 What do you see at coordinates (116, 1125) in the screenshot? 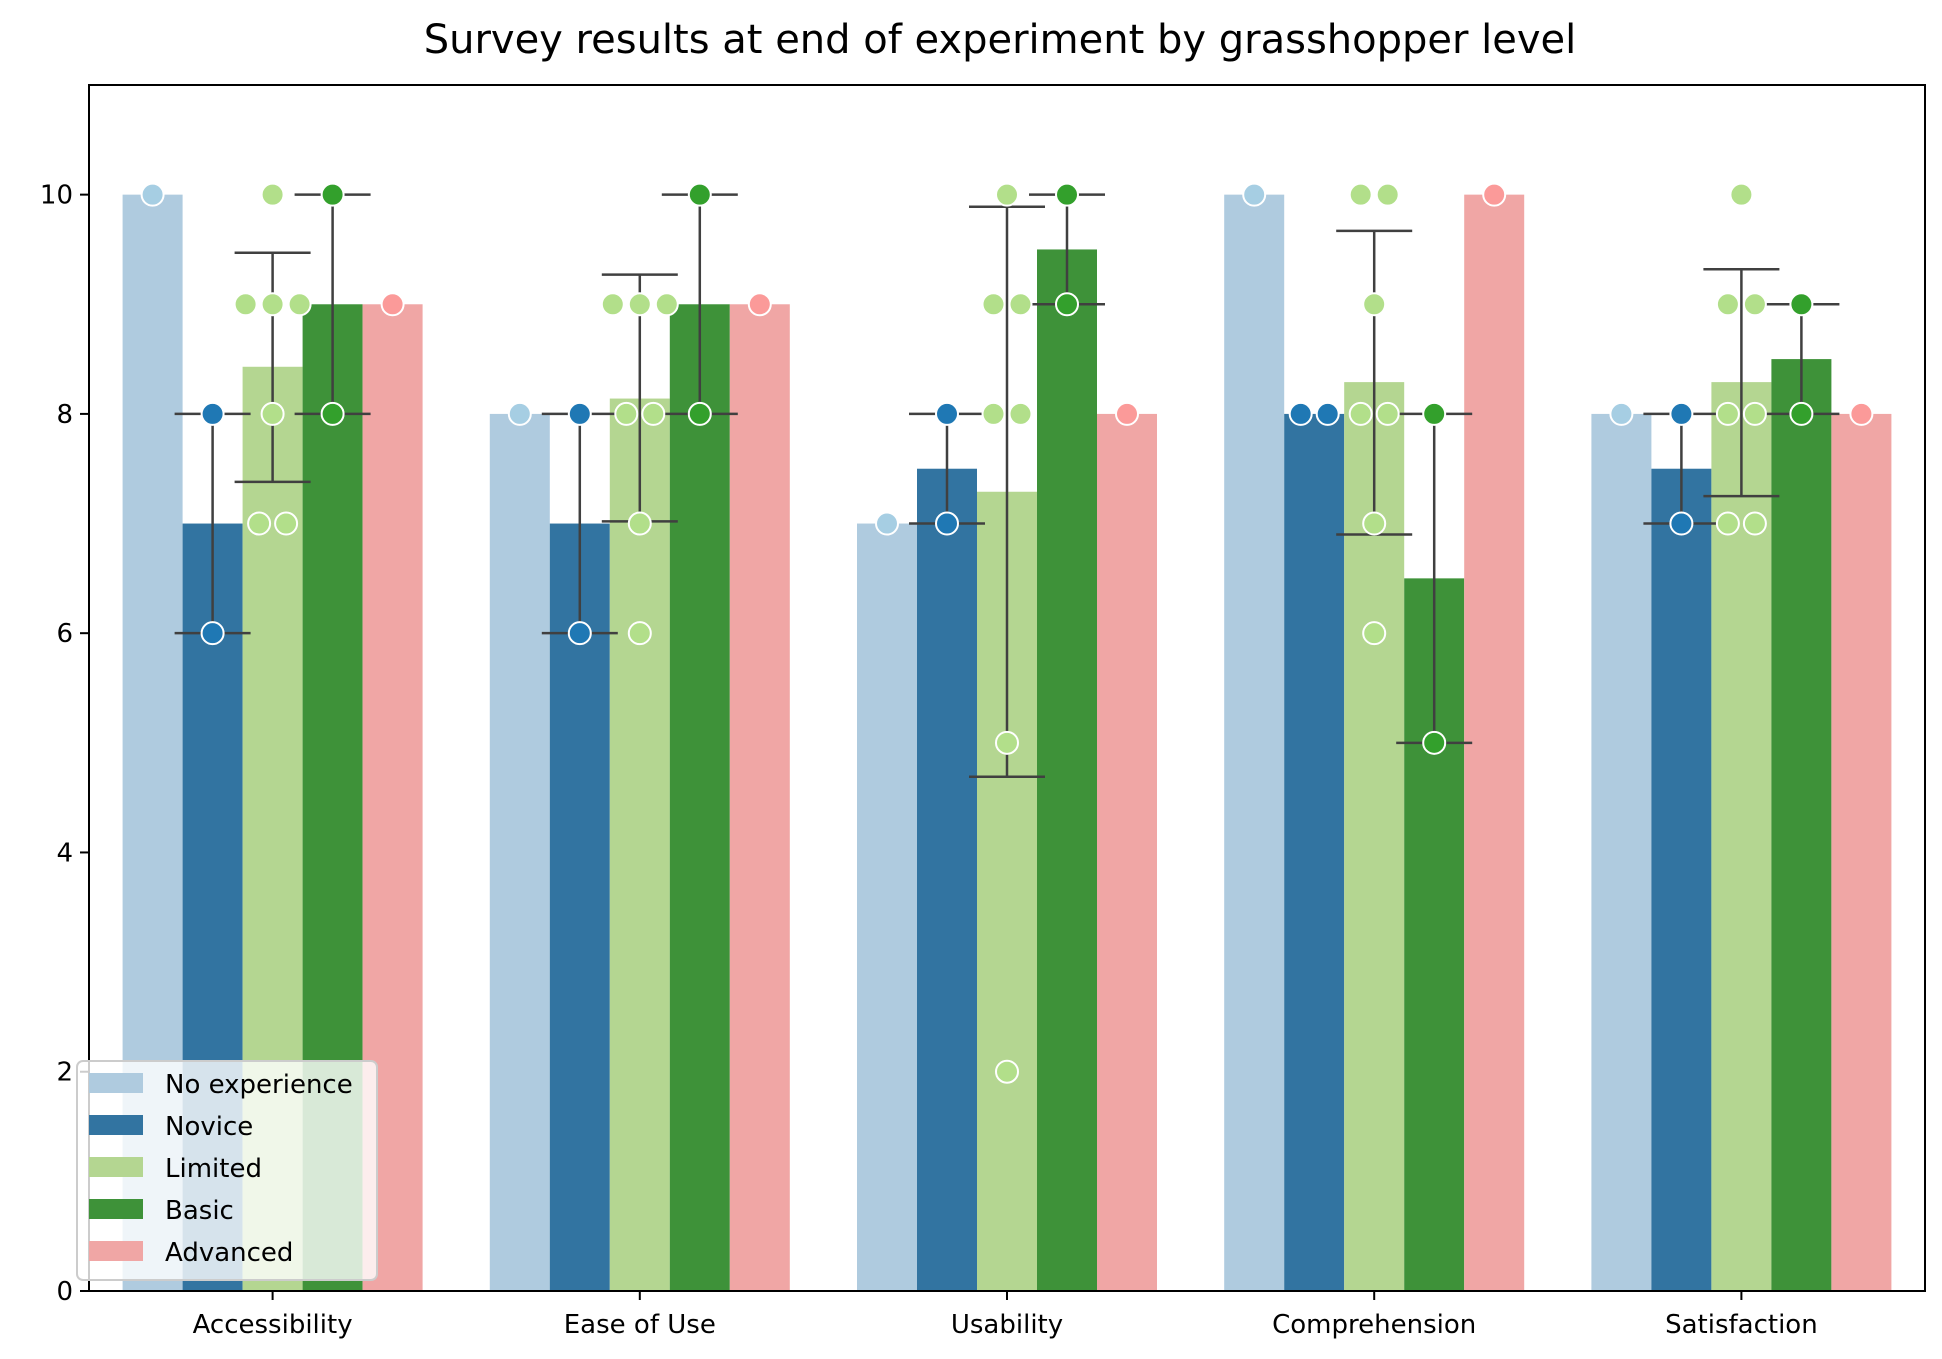
I see `legend-swatch-novice` at bounding box center [116, 1125].